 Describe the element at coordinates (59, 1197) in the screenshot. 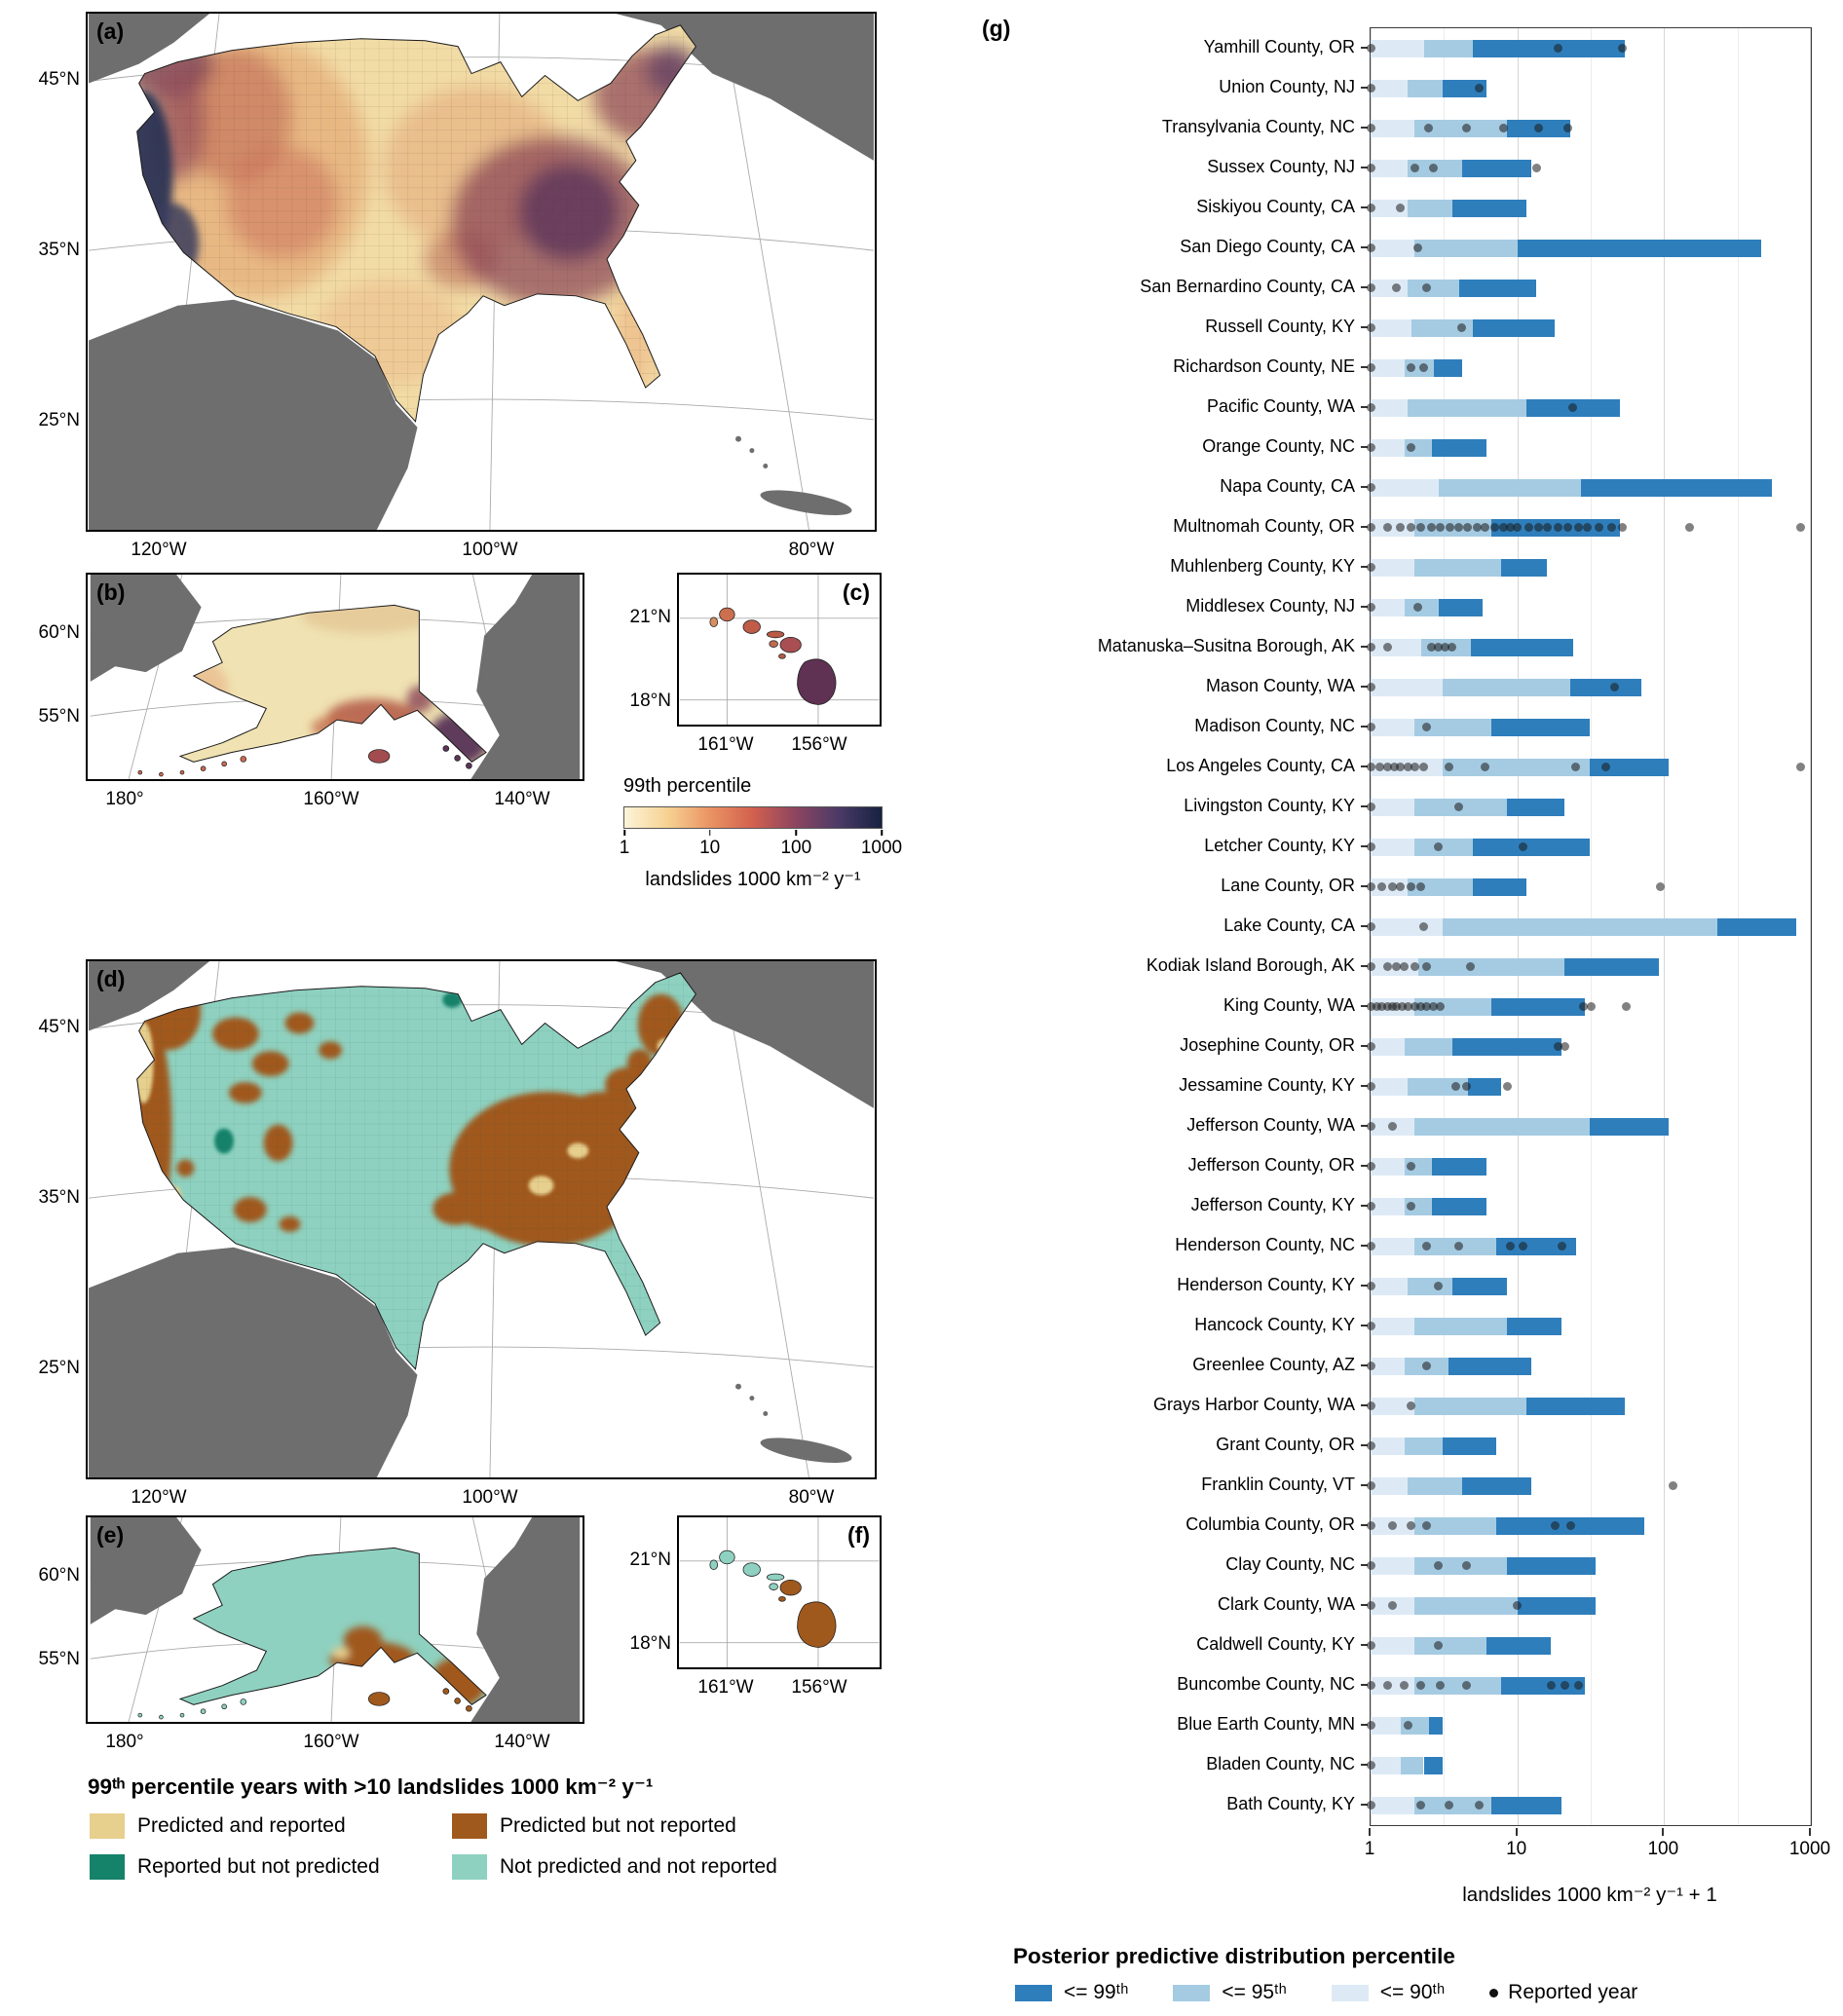

I see `lat-tick: 35°N` at that location.